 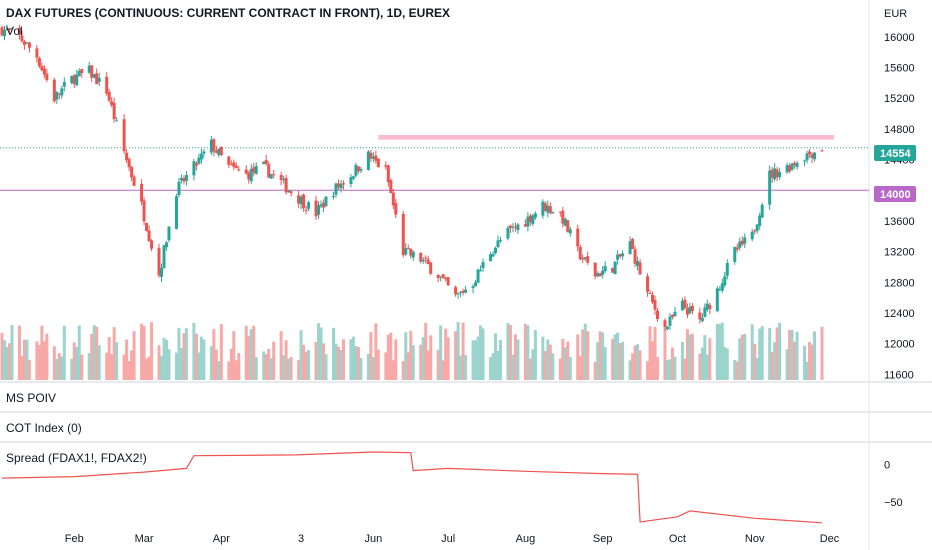 What do you see at coordinates (301, 539) in the screenshot?
I see `time-tick-label: 3` at bounding box center [301, 539].